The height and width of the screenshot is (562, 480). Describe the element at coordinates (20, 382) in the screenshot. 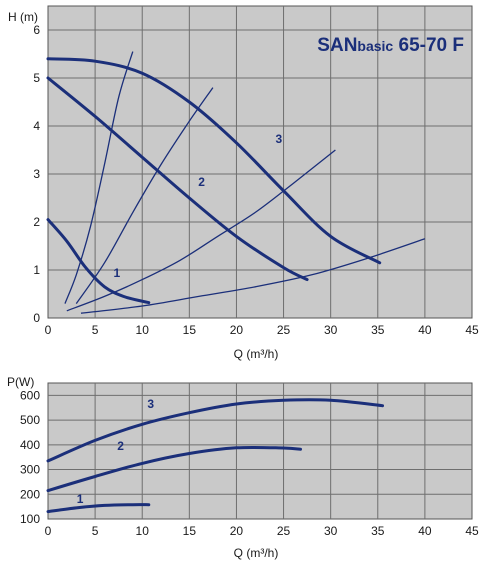

I see `power-y-axis-label: P(W)` at that location.